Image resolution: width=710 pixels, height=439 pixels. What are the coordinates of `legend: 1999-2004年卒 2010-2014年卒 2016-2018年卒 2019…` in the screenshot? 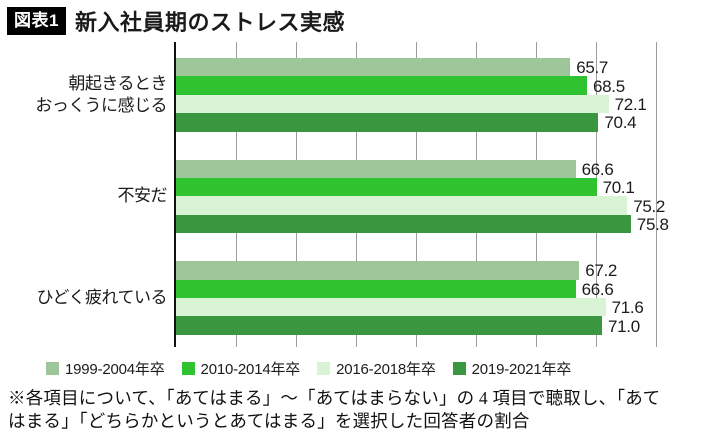 It's located at (378, 368).